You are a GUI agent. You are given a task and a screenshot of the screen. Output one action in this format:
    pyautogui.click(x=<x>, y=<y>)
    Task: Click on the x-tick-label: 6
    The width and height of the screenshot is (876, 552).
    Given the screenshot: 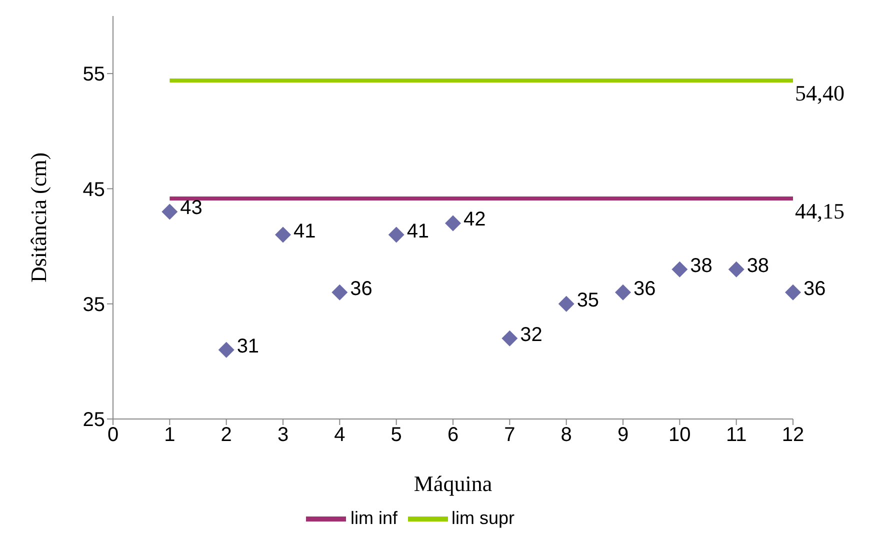 What is the action you would take?
    pyautogui.click(x=453, y=435)
    